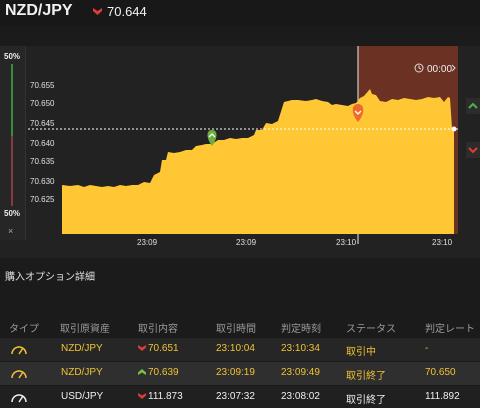 This screenshot has width=480, height=408. What do you see at coordinates (301, 329) in the screenshot?
I see `column-header: 判定時刻` at bounding box center [301, 329].